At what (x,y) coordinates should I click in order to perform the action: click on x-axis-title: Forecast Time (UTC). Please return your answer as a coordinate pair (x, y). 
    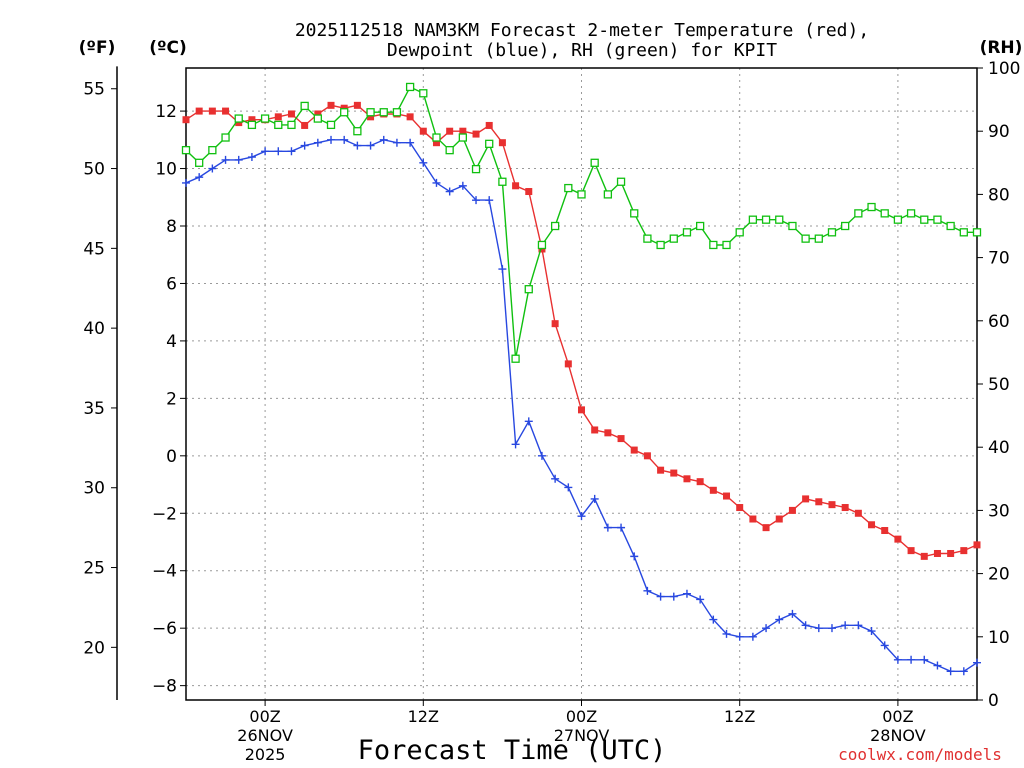
    Looking at the image, I should click on (512, 750).